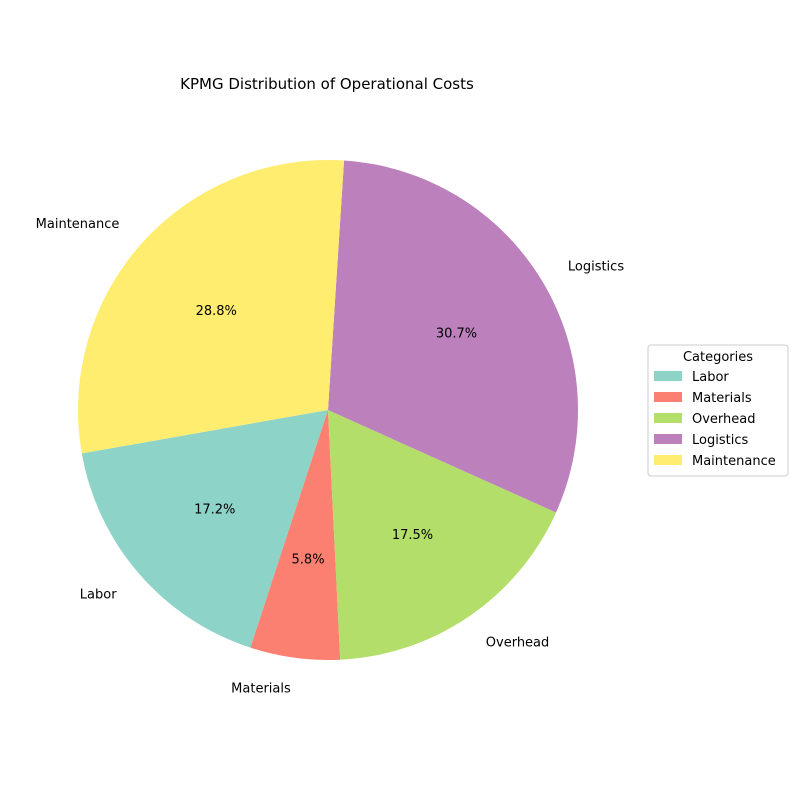  What do you see at coordinates (216, 311) in the screenshot?
I see `percent-label-maintenance: 28.8%` at bounding box center [216, 311].